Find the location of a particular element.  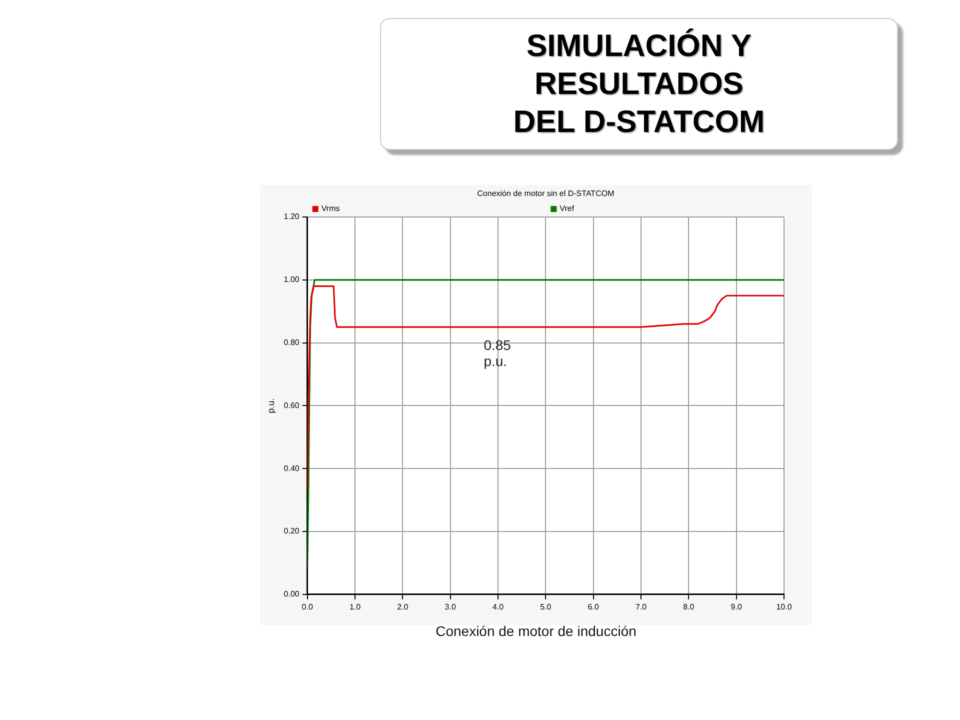

x-tick-label: 2.0 is located at coordinates (403, 607).